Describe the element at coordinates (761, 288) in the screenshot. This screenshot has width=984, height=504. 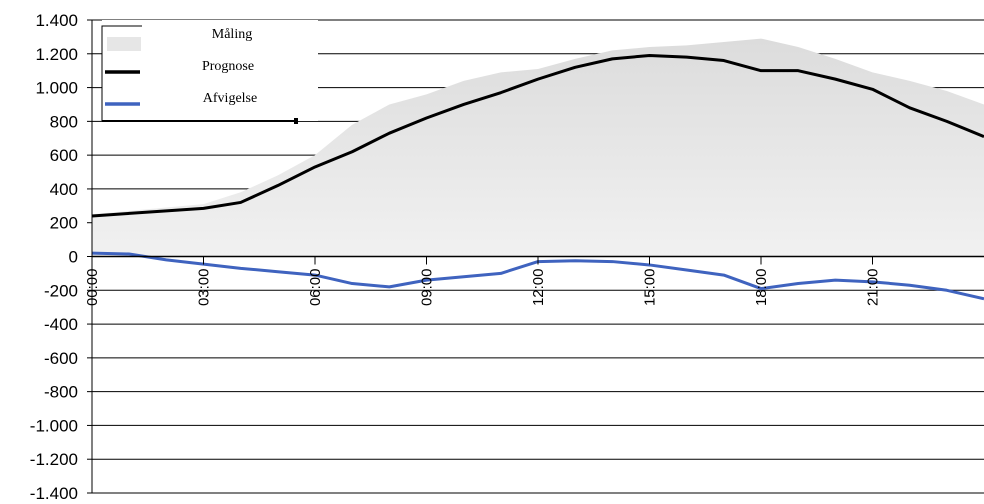
I see `x-tick-label: 18:00` at that location.